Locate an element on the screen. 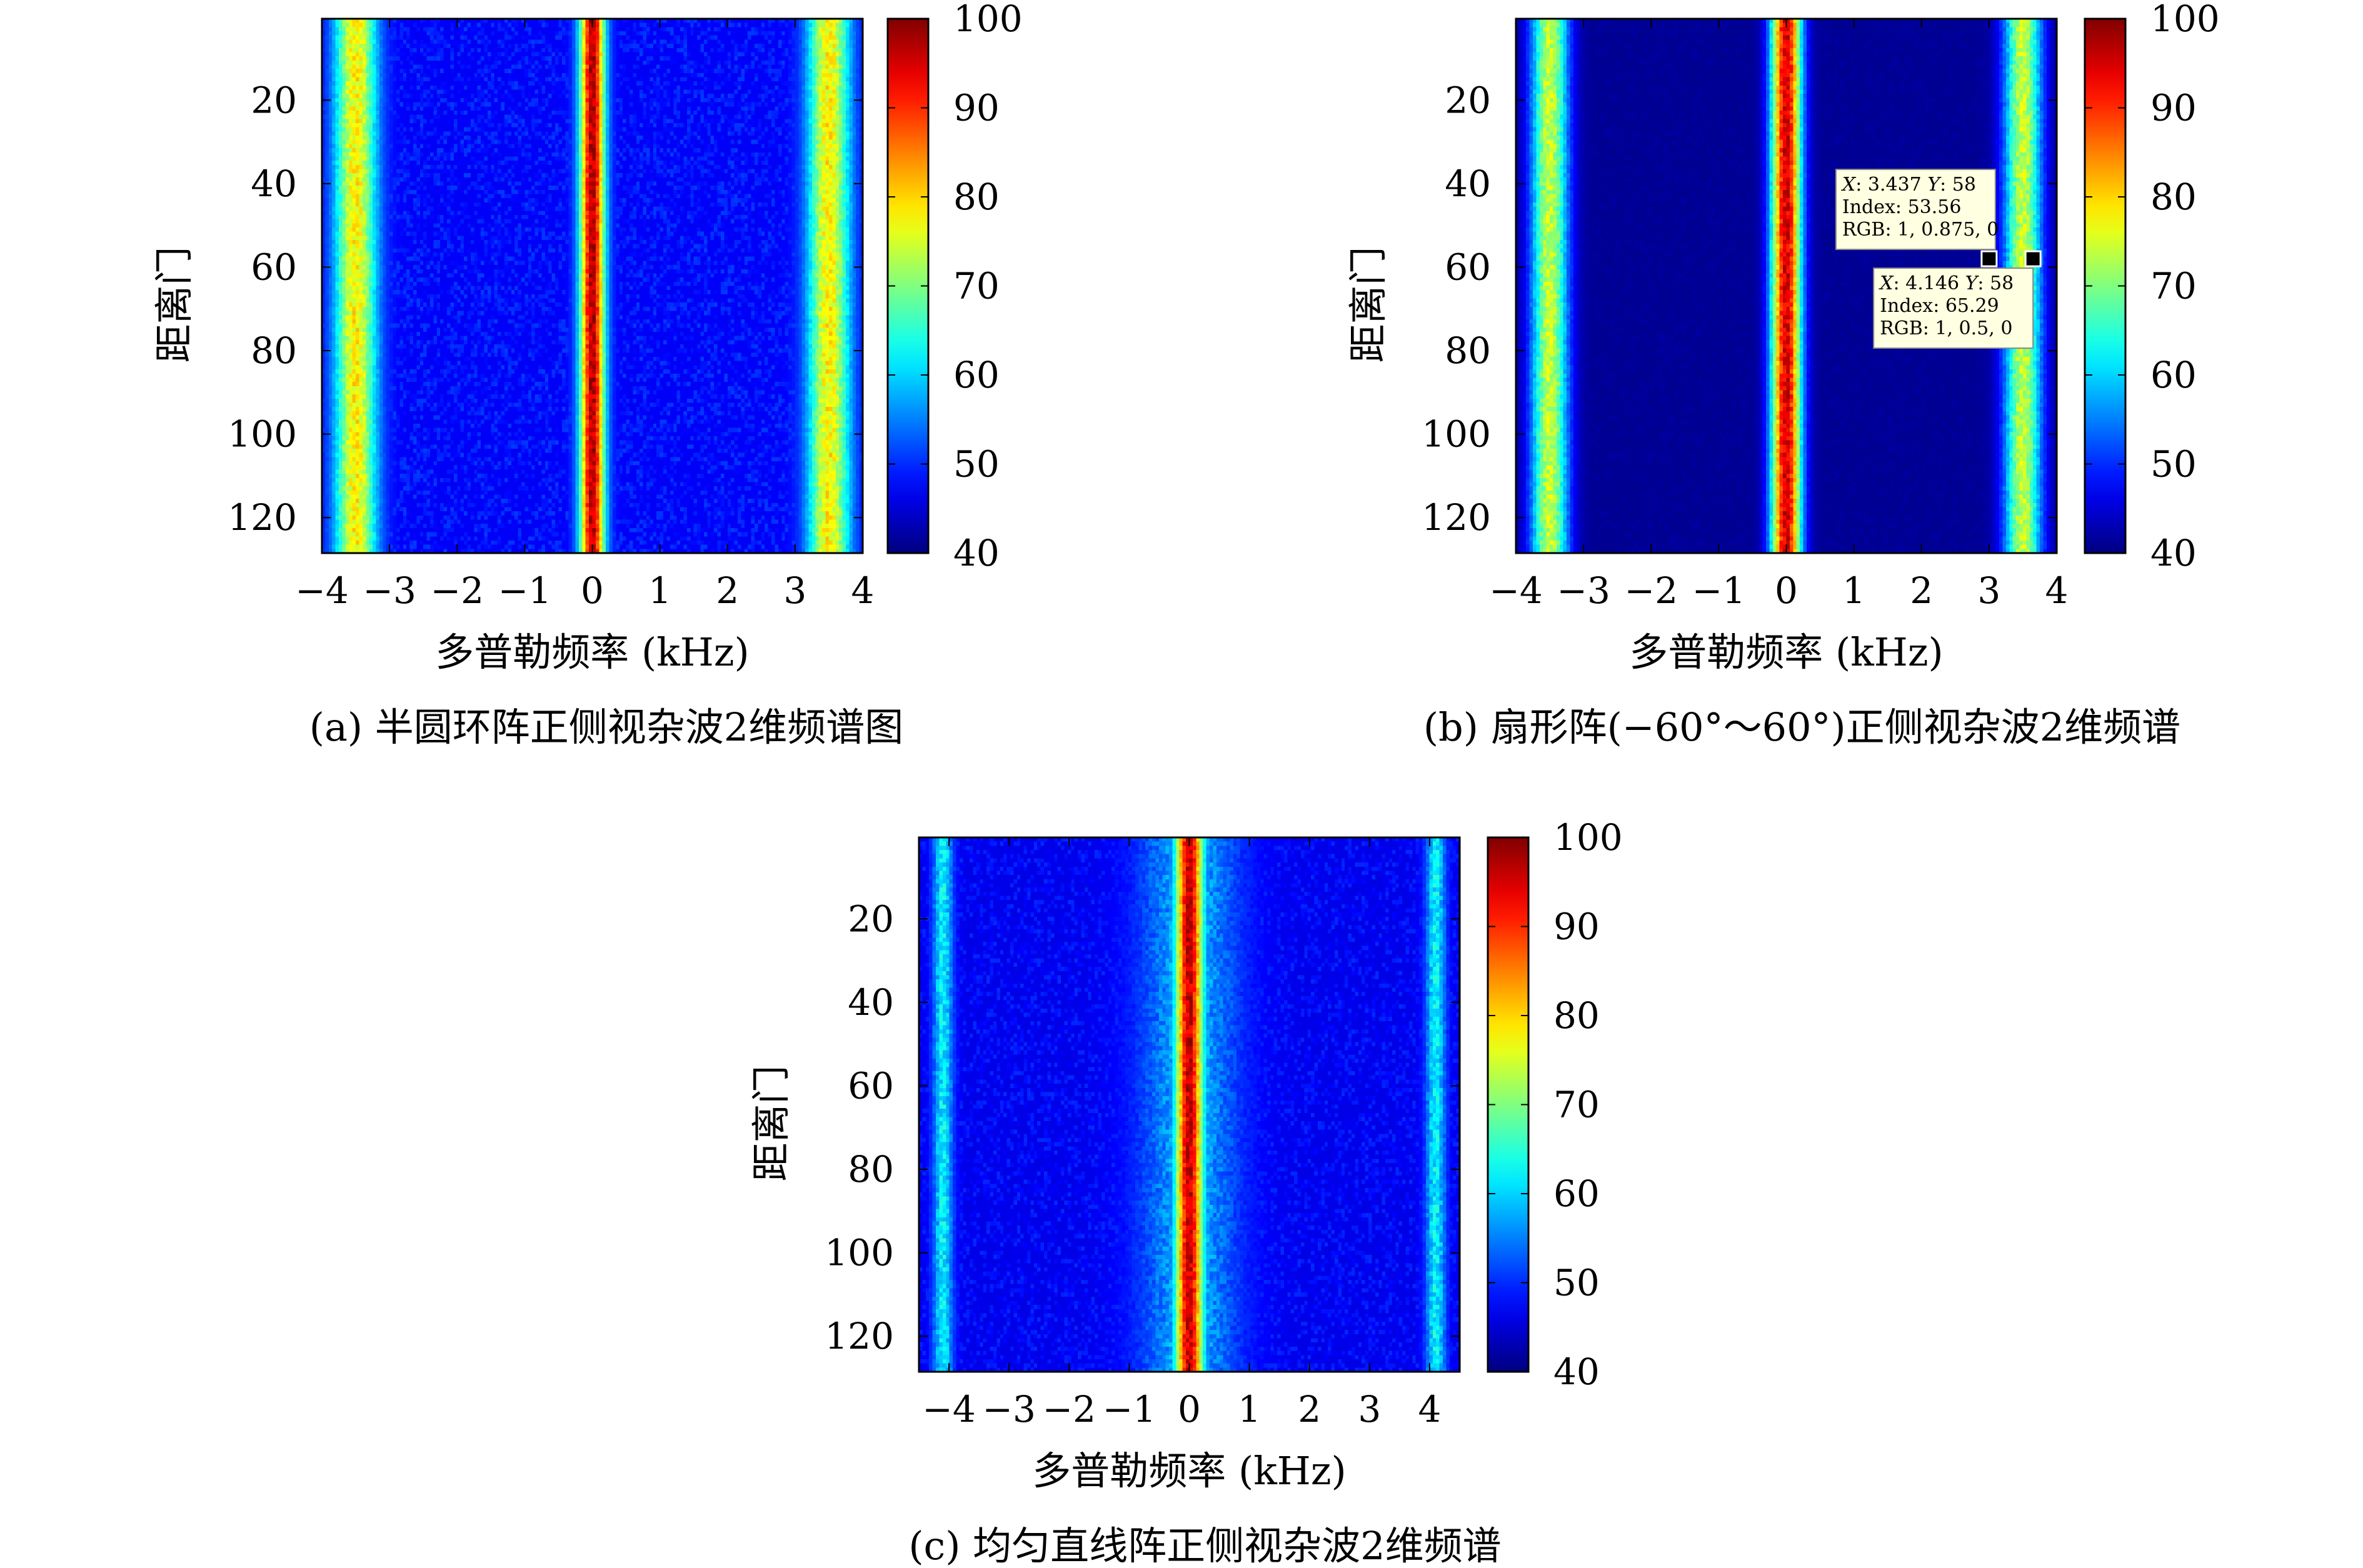 The height and width of the screenshot is (1568, 2363). datatip-index: Index: 65.29 is located at coordinates (1939, 306).